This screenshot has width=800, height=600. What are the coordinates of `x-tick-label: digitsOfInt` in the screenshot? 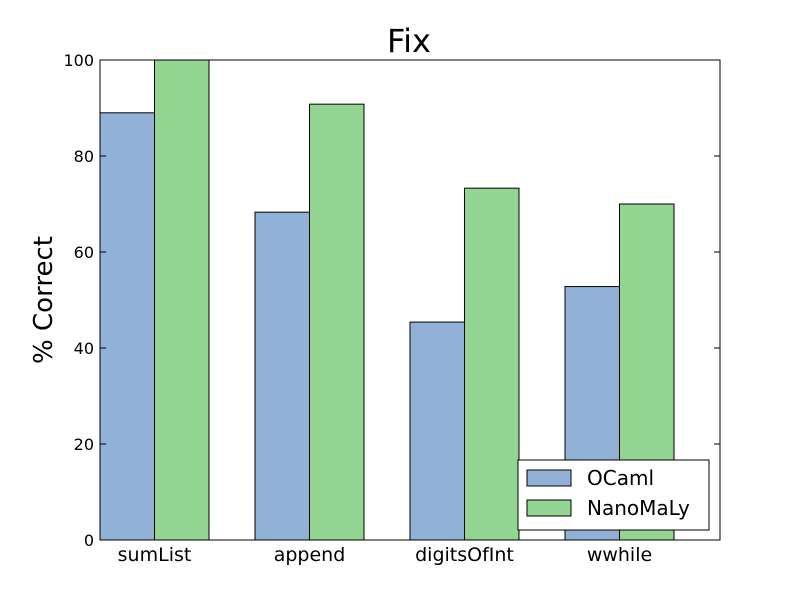 It's located at (464, 555).